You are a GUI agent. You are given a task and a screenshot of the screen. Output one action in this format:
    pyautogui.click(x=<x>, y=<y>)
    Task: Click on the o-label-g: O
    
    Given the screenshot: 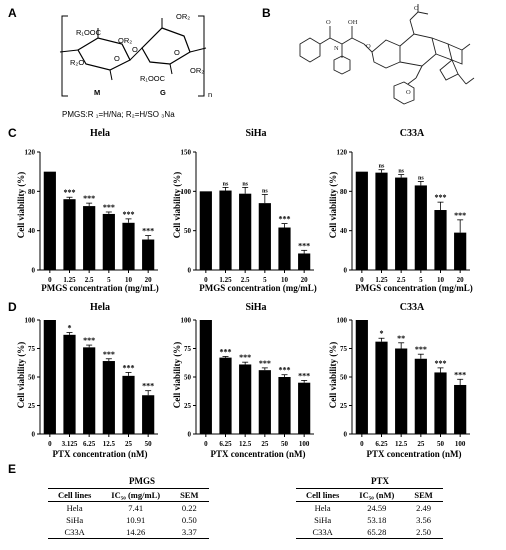 What is the action you would take?
    pyautogui.click(x=177, y=52)
    